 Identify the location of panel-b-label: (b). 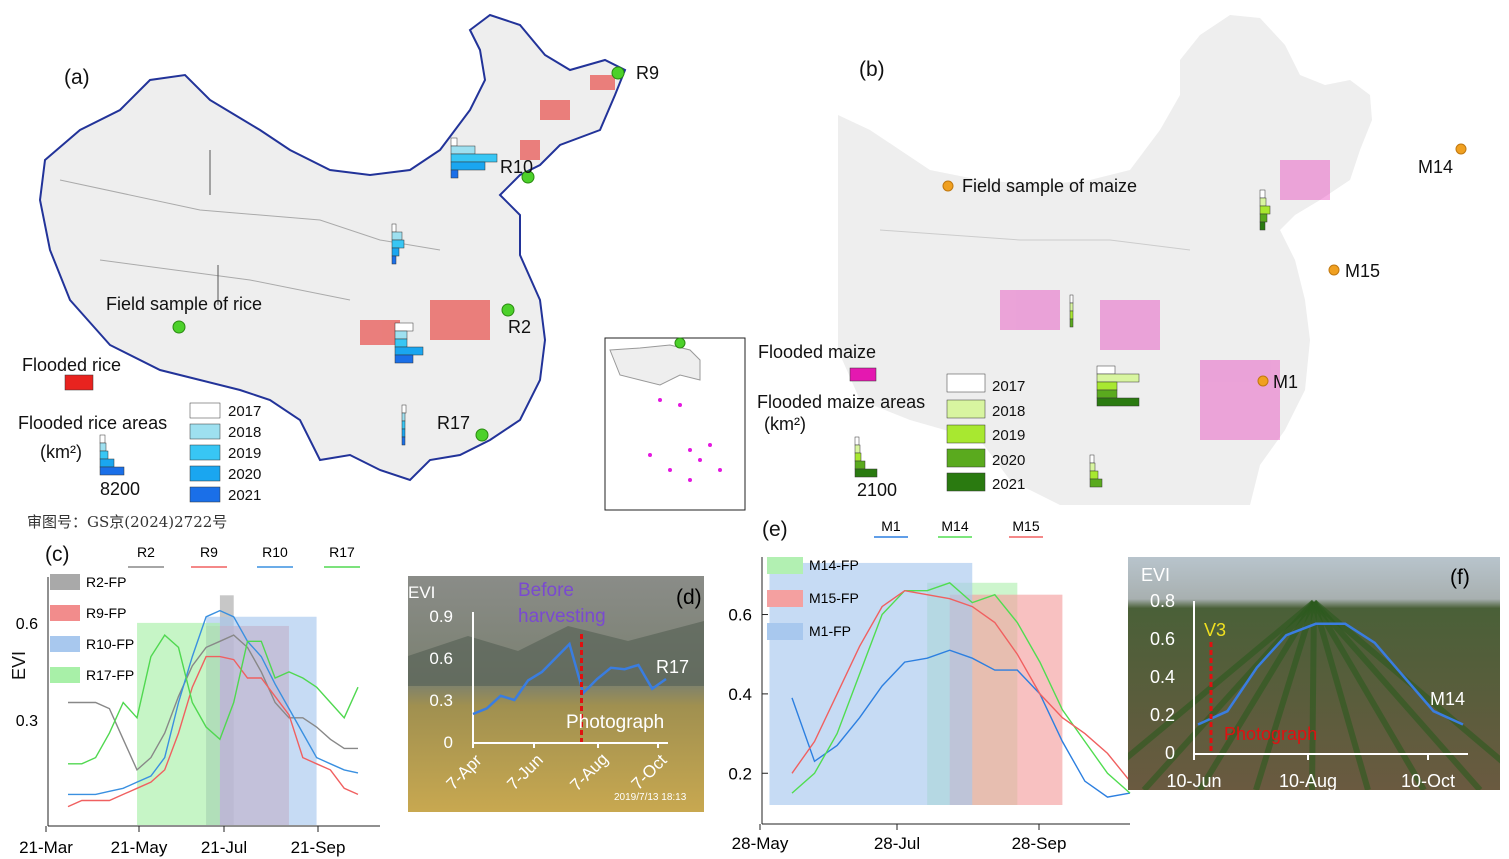
(872, 69).